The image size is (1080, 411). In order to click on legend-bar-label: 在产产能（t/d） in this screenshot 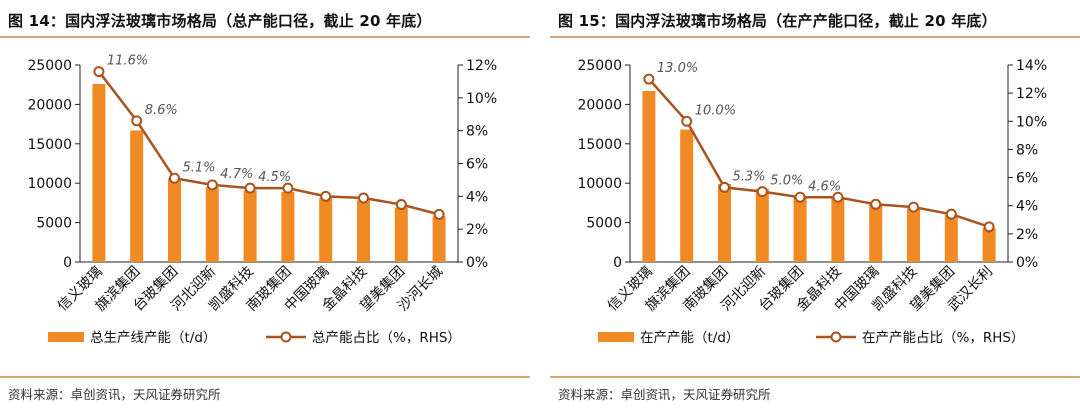, I will do `click(689, 338)`.